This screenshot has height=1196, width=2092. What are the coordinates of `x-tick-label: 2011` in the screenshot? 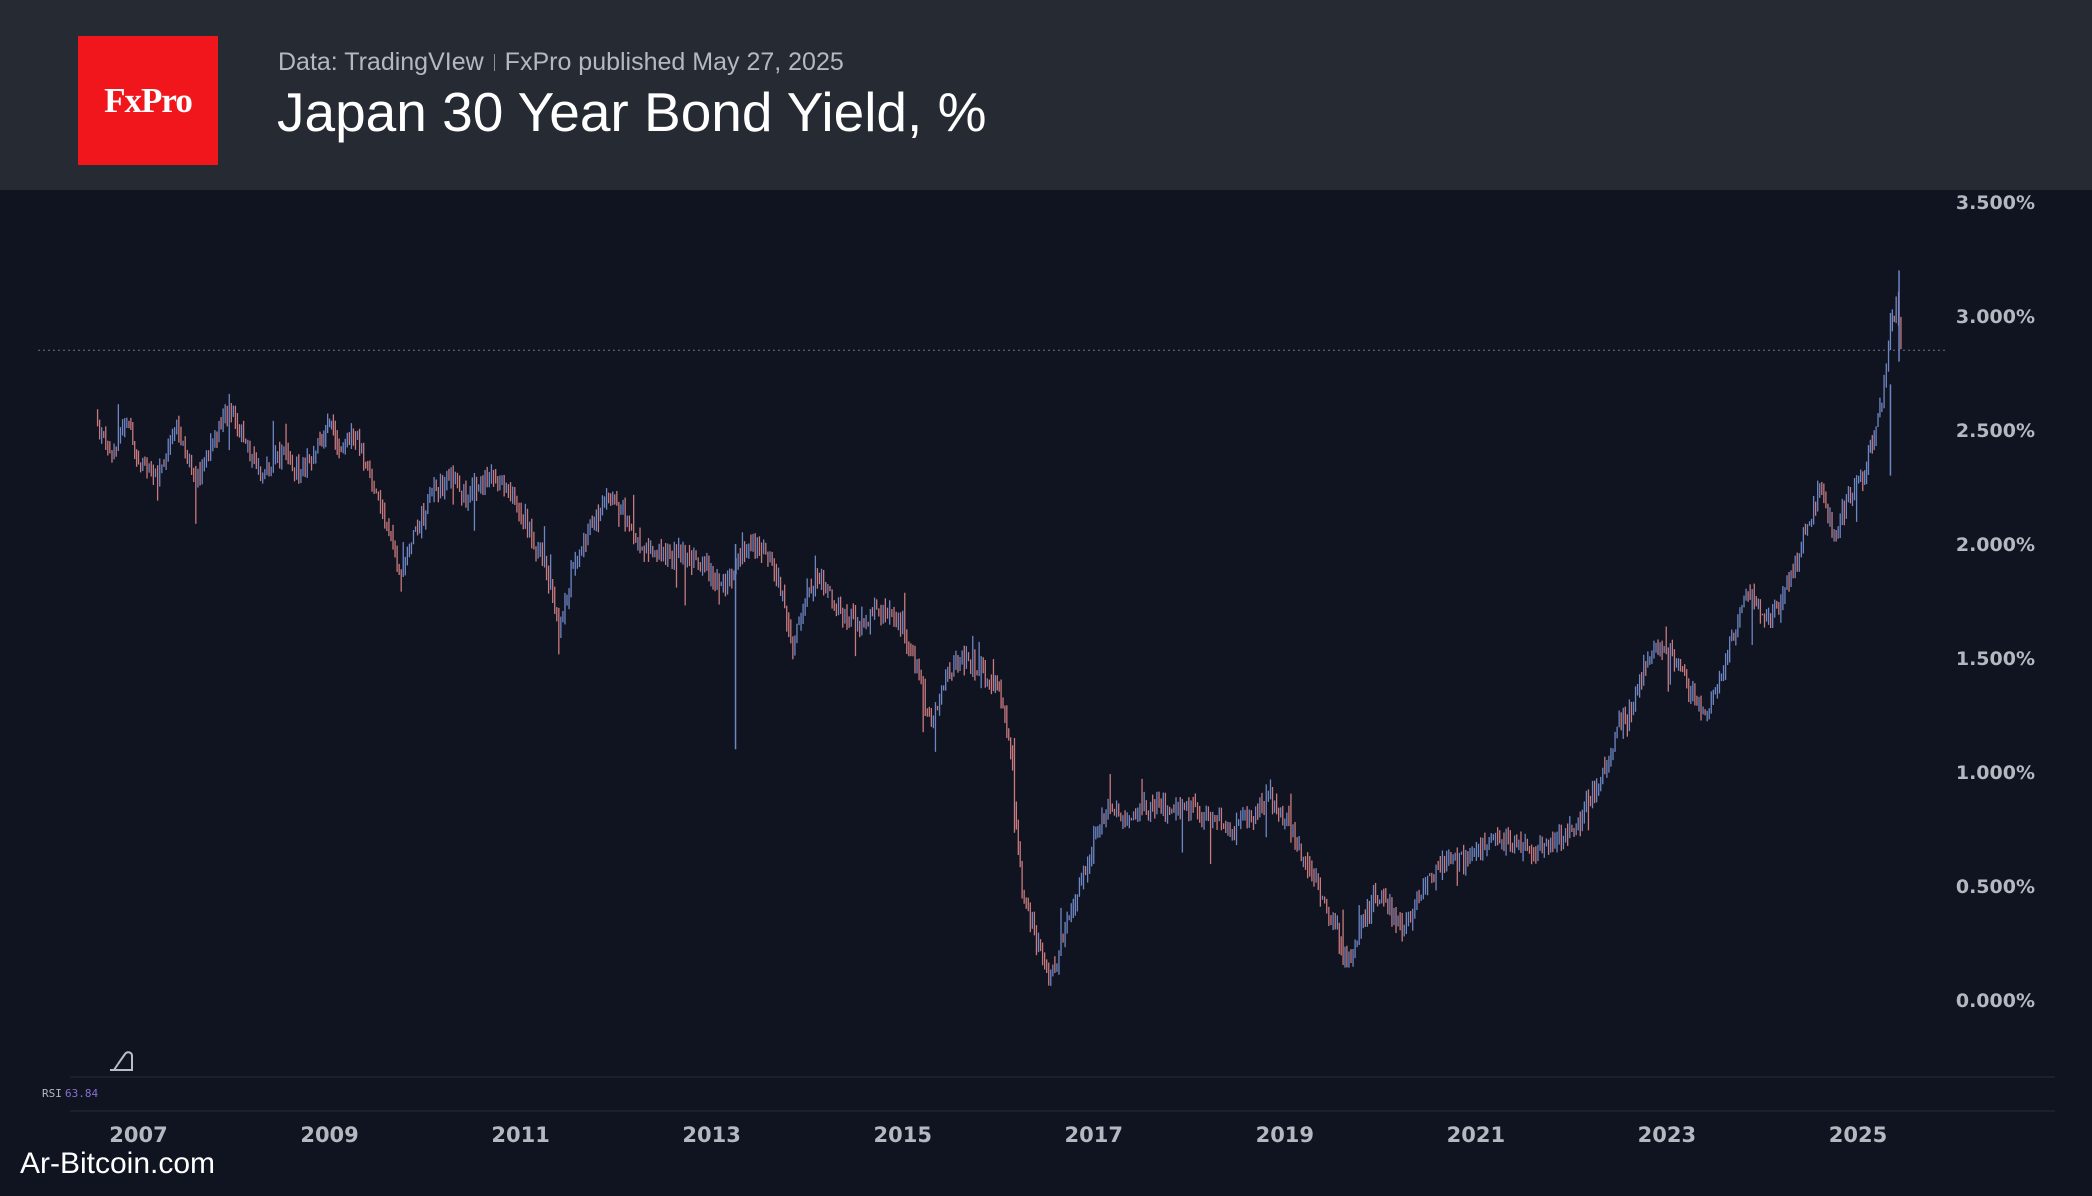 It's located at (520, 1135).